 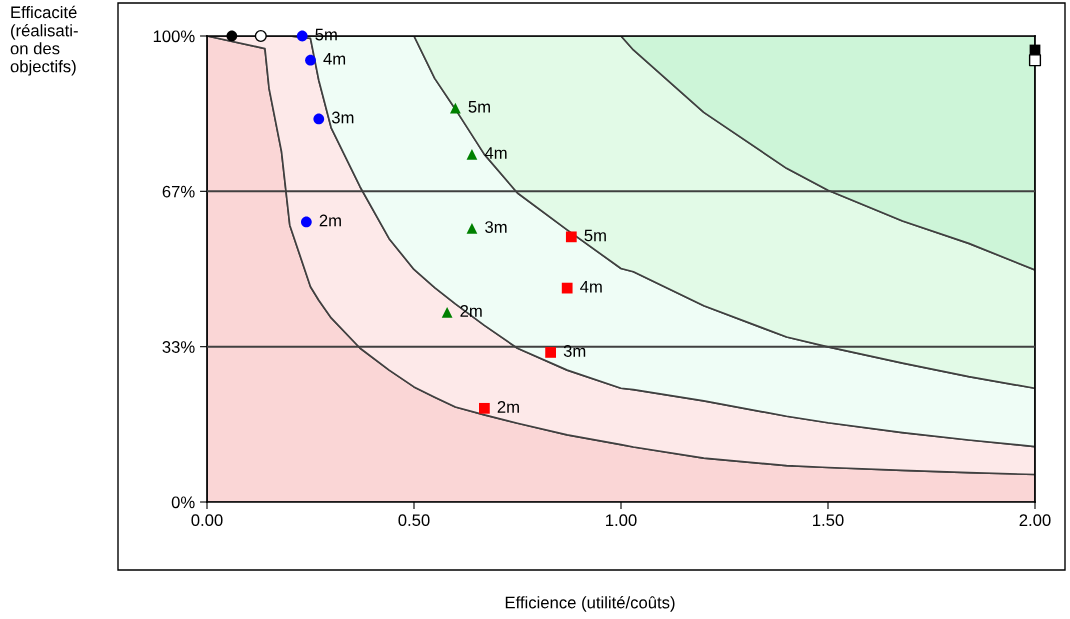 I want to click on y-tick-label: 100%, so click(x=174, y=36).